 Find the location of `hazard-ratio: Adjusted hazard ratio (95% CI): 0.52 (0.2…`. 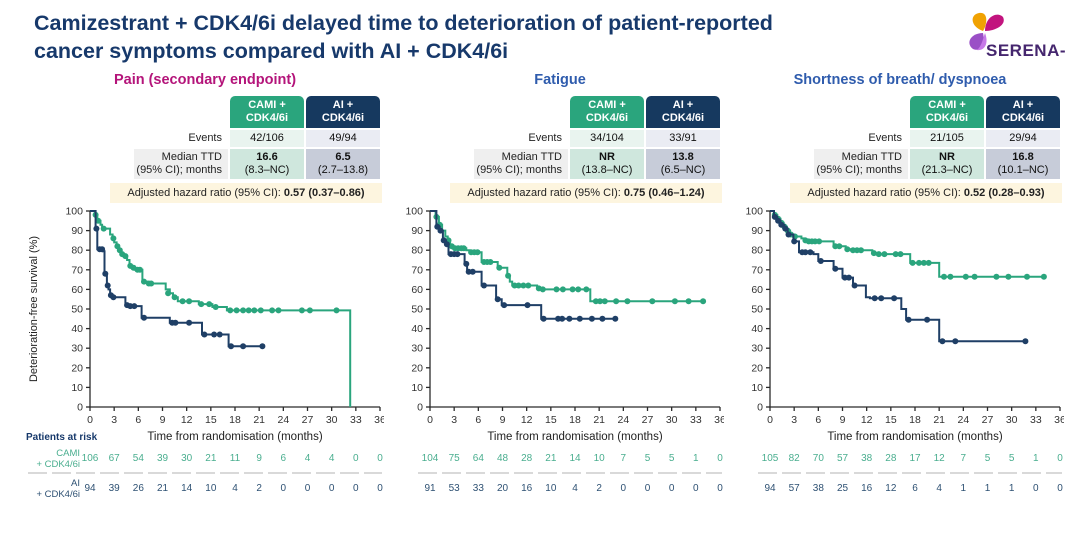

hazard-ratio: Adjusted hazard ratio (95% CI): 0.52 (0.2… is located at coordinates (926, 192).